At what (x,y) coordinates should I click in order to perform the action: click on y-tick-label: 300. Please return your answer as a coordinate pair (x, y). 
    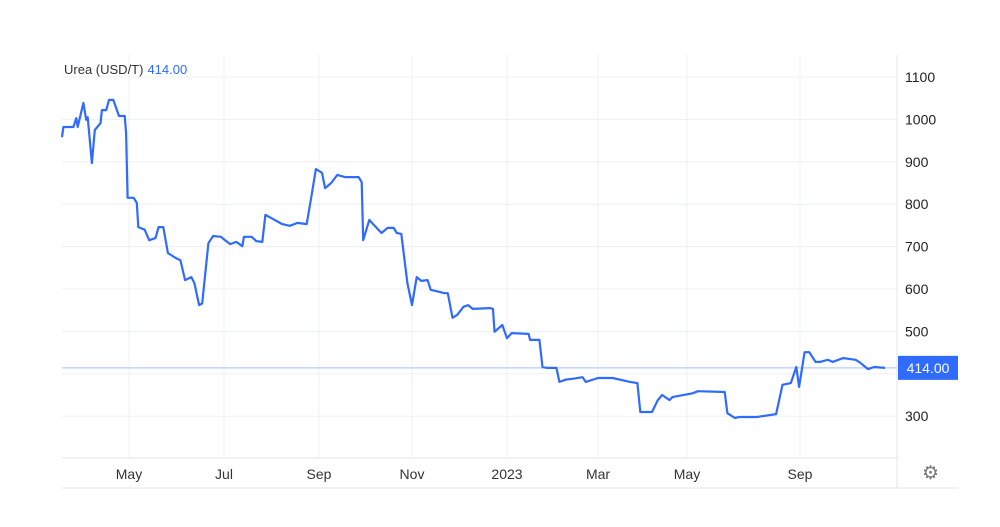
    Looking at the image, I should click on (917, 416).